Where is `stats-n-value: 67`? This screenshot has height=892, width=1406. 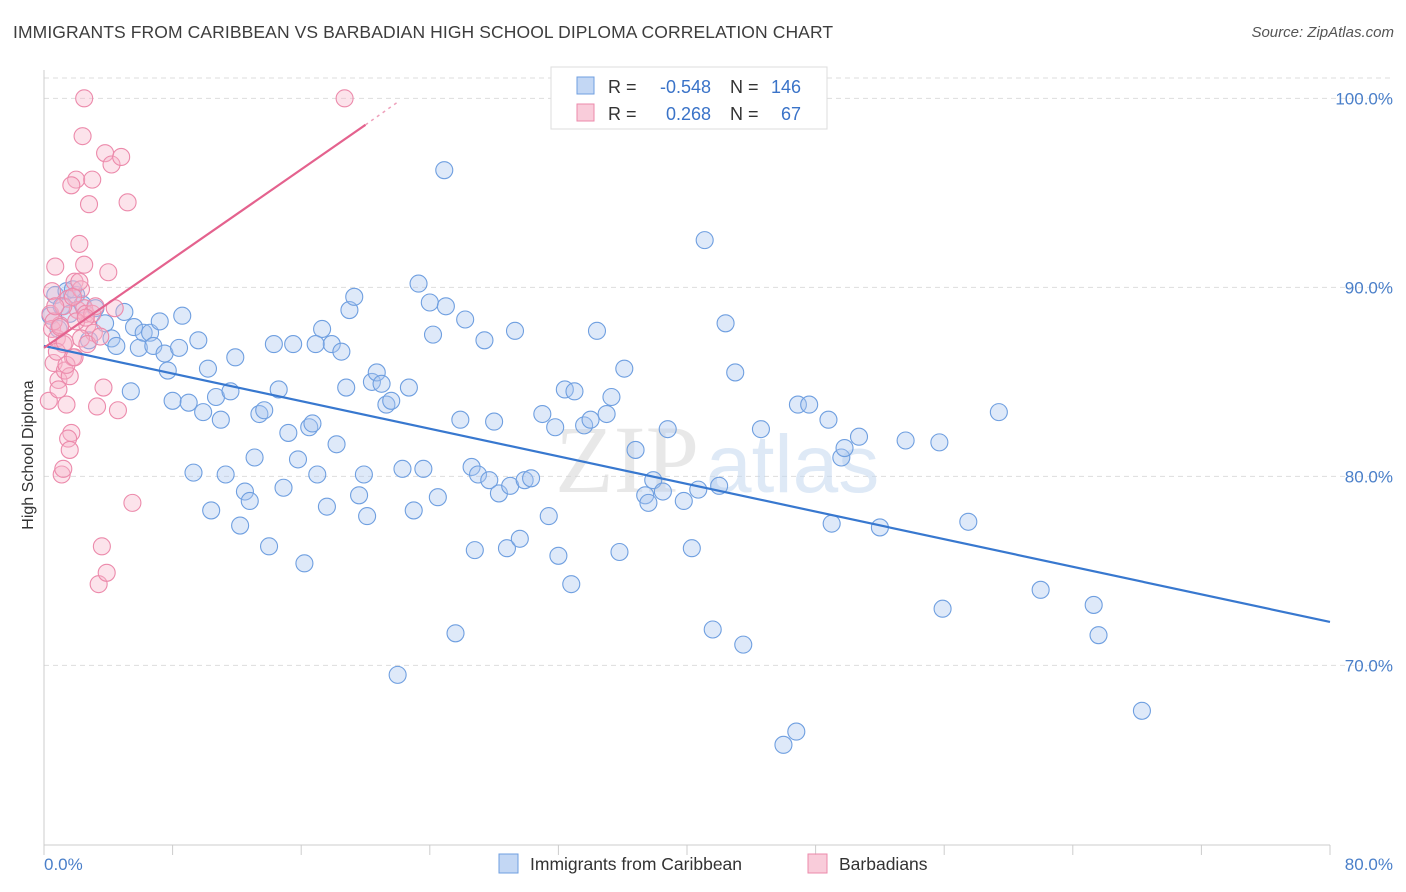
stats-n-value: 67 is located at coordinates (791, 114).